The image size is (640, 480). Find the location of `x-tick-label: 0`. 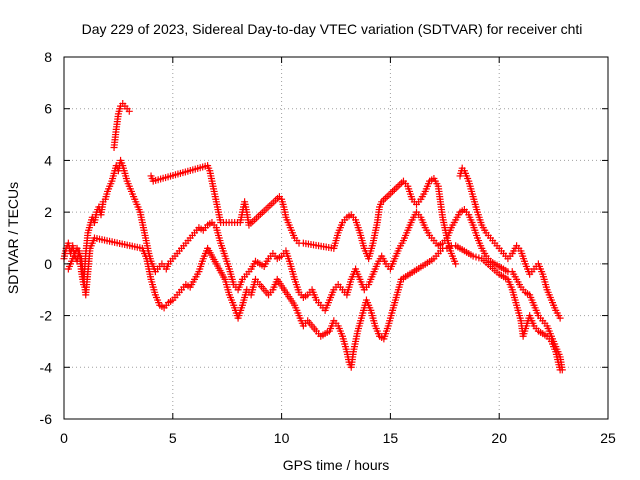

x-tick-label: 0 is located at coordinates (64, 438).